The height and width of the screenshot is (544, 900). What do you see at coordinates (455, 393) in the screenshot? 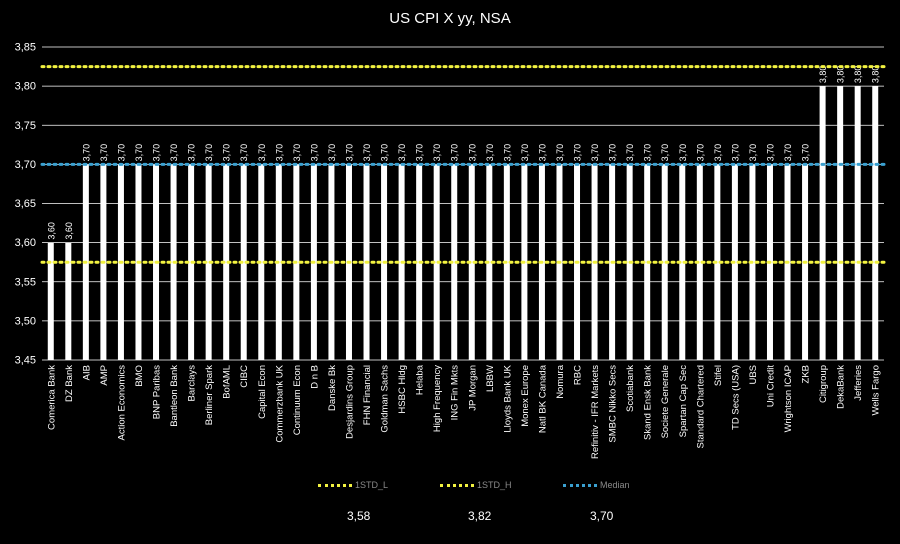
I see `category-label: ING Fin Mkts` at bounding box center [455, 393].